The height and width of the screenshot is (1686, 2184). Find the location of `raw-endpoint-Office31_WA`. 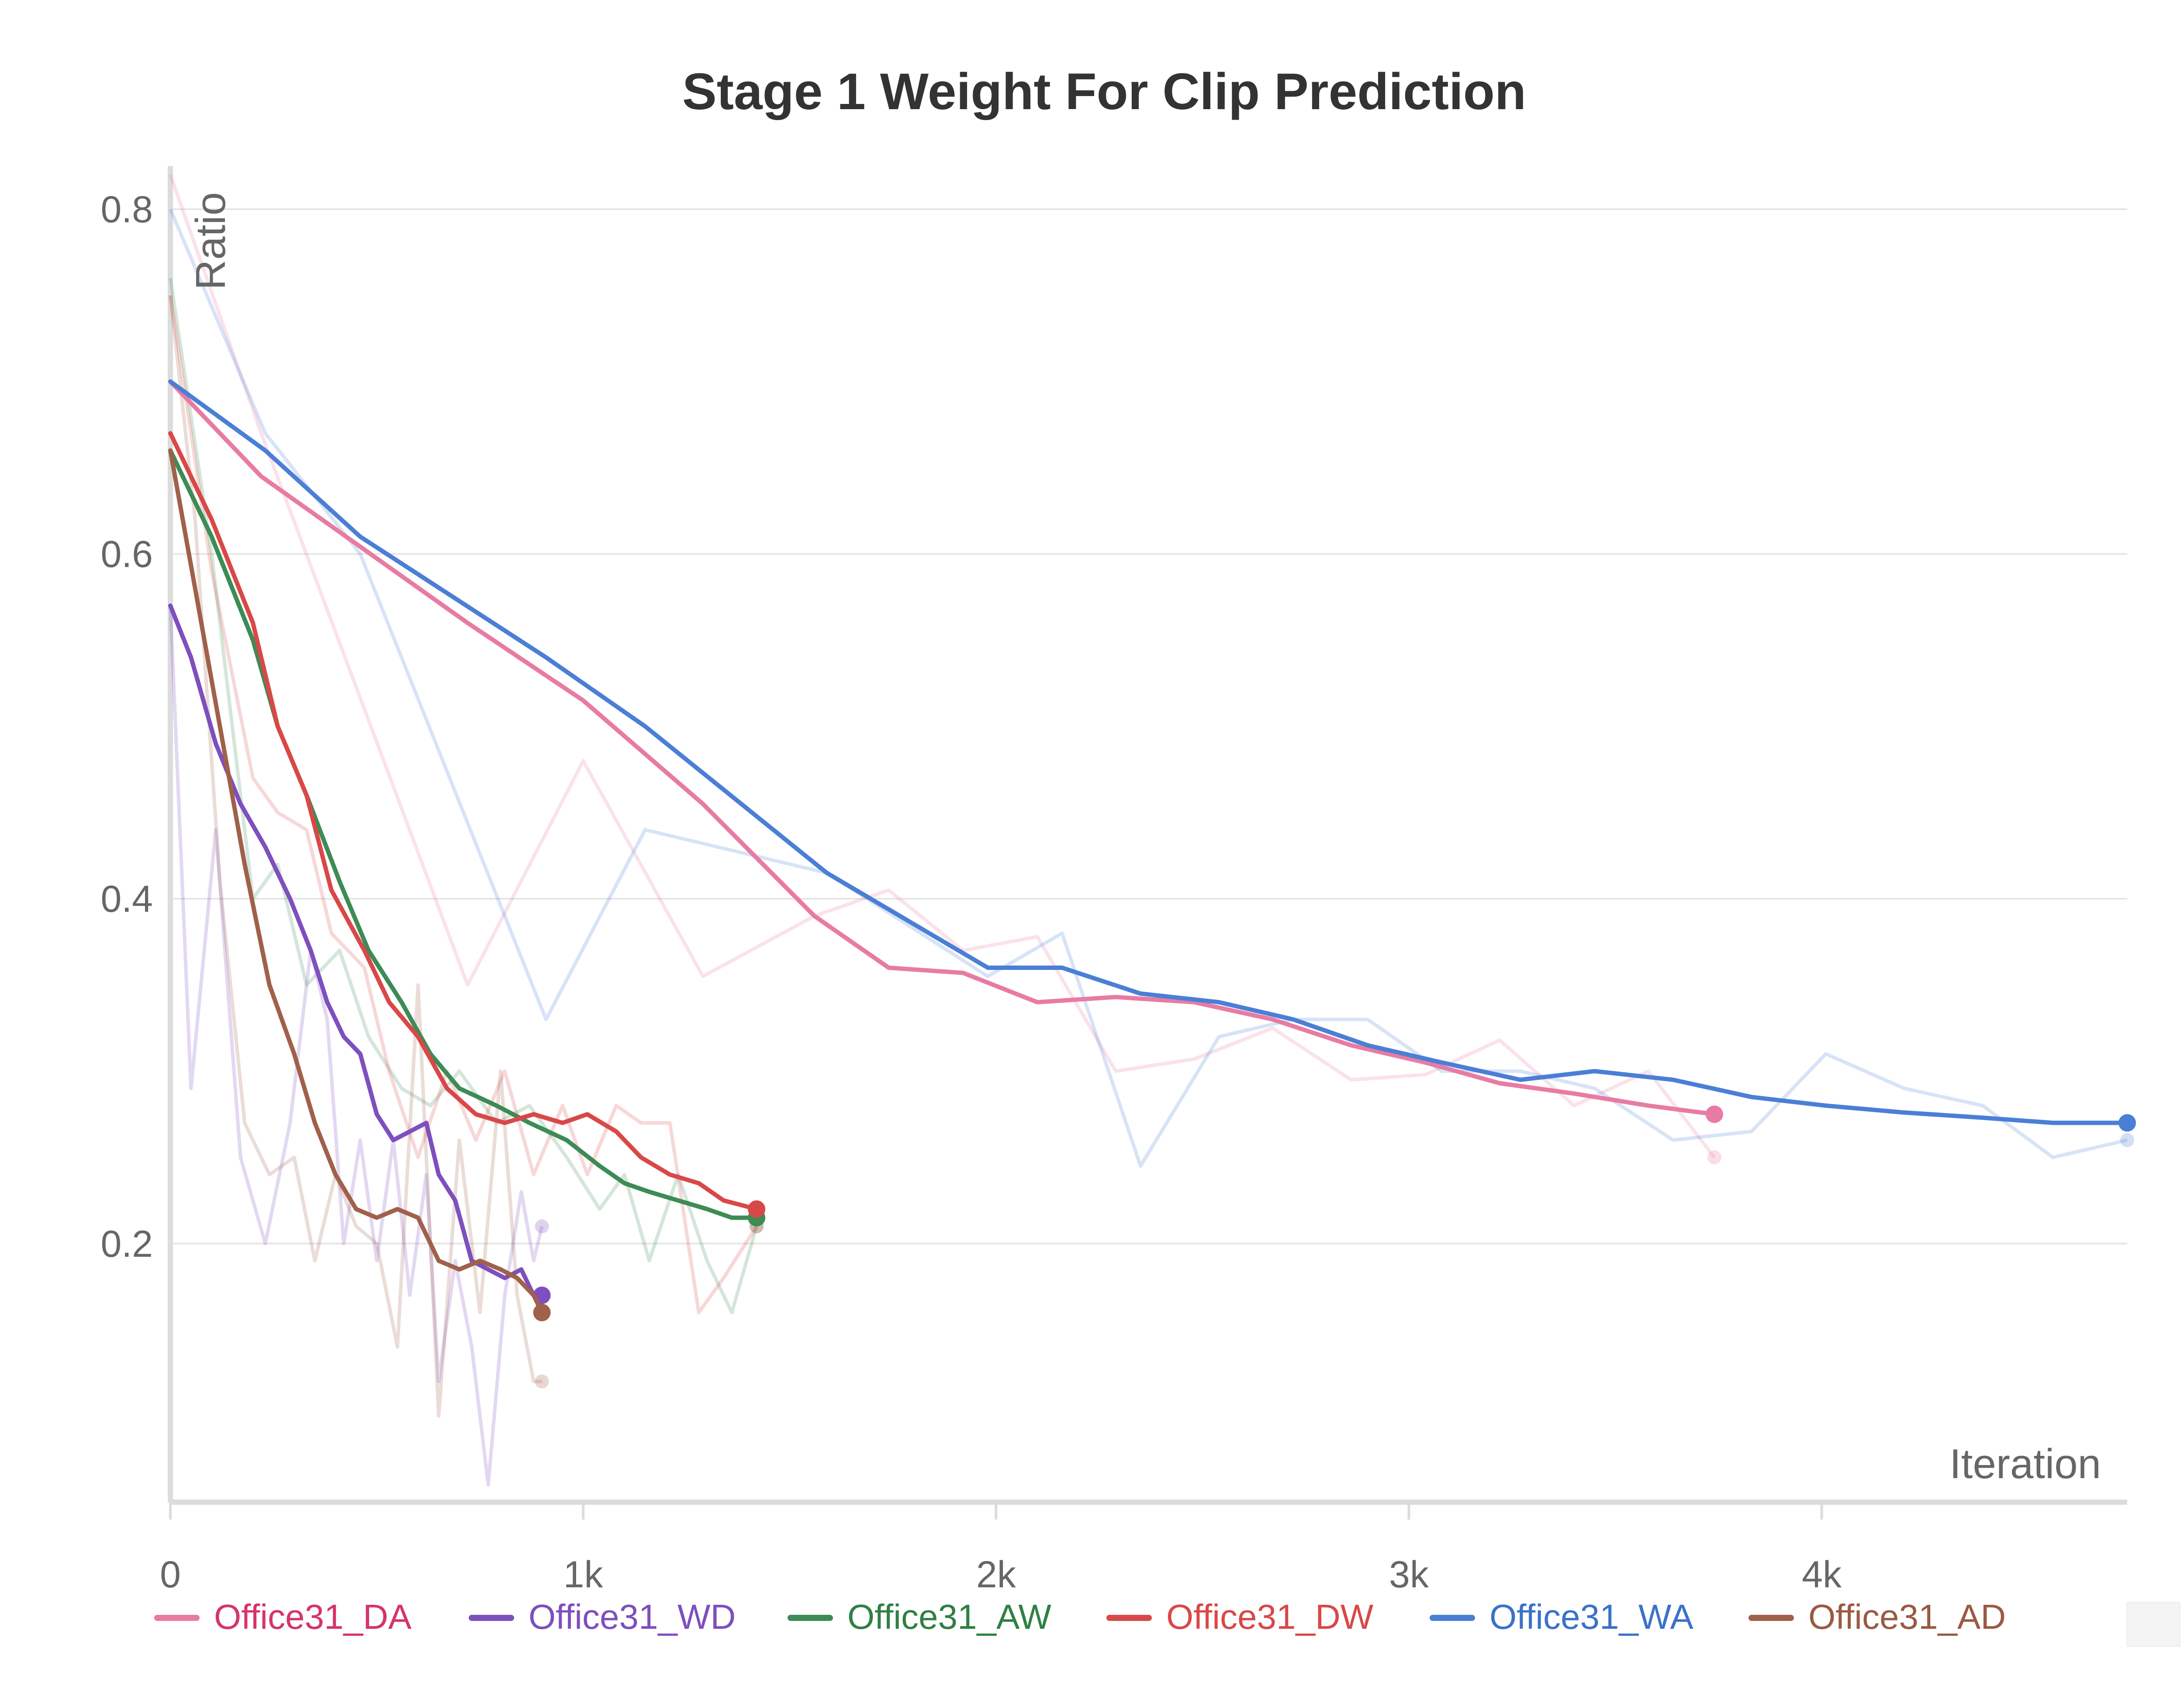

raw-endpoint-Office31_WA is located at coordinates (2127, 1140).